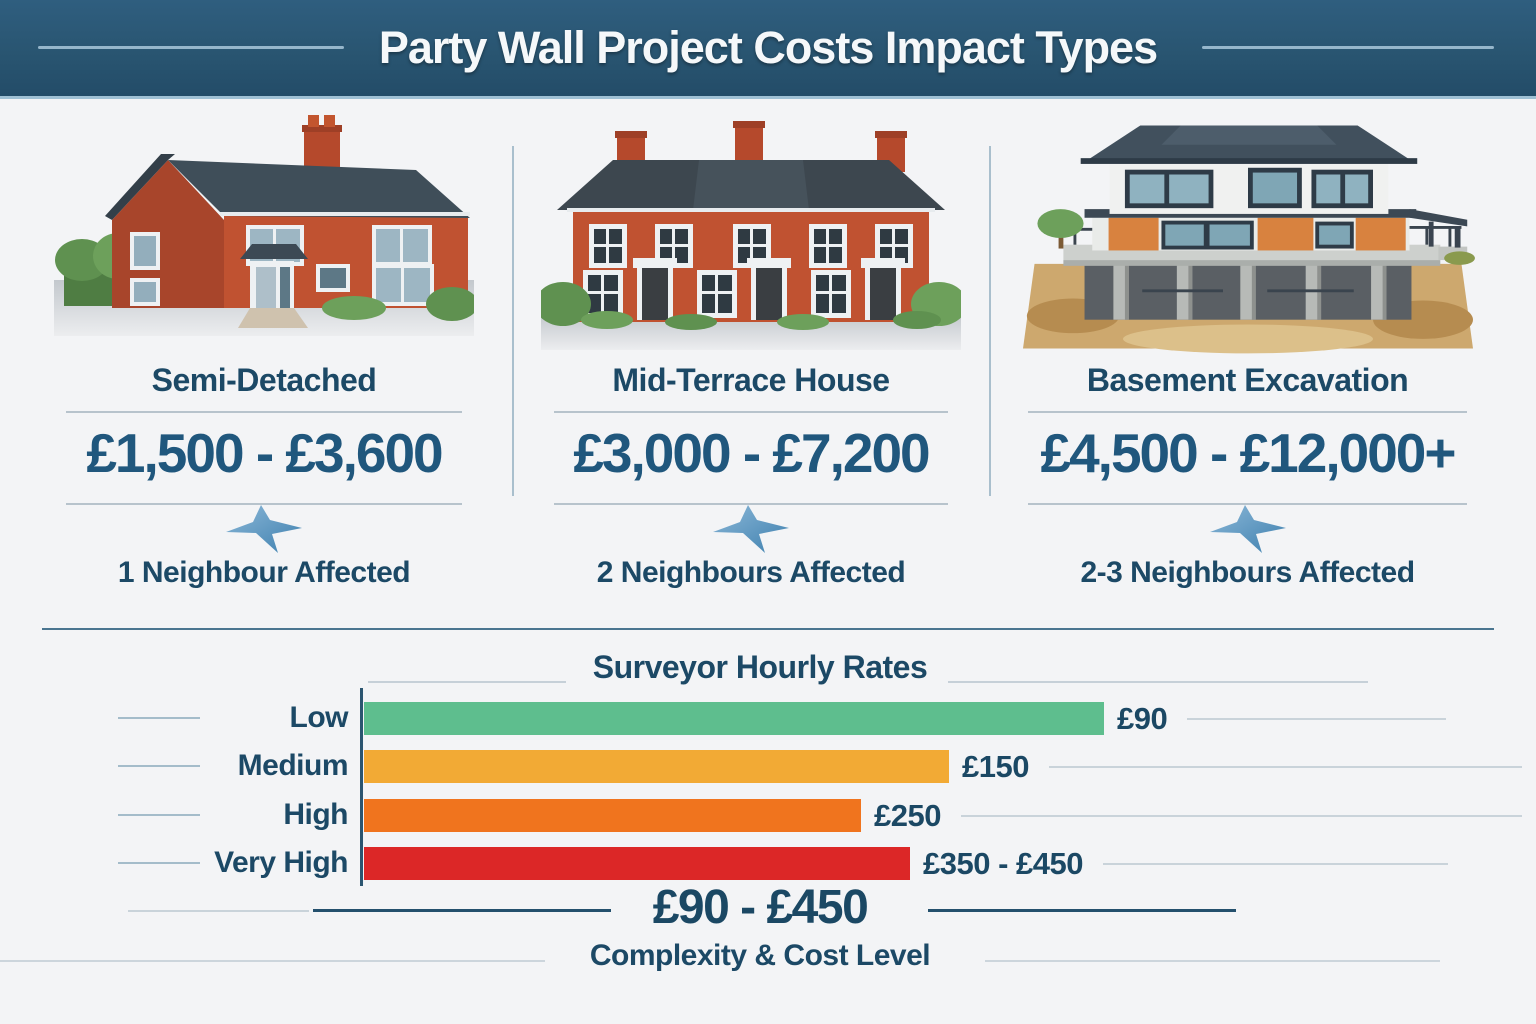 This screenshot has width=1536, height=1024. I want to click on header-banner: Party Wall Project Costs Impact Types, so click(768, 49).